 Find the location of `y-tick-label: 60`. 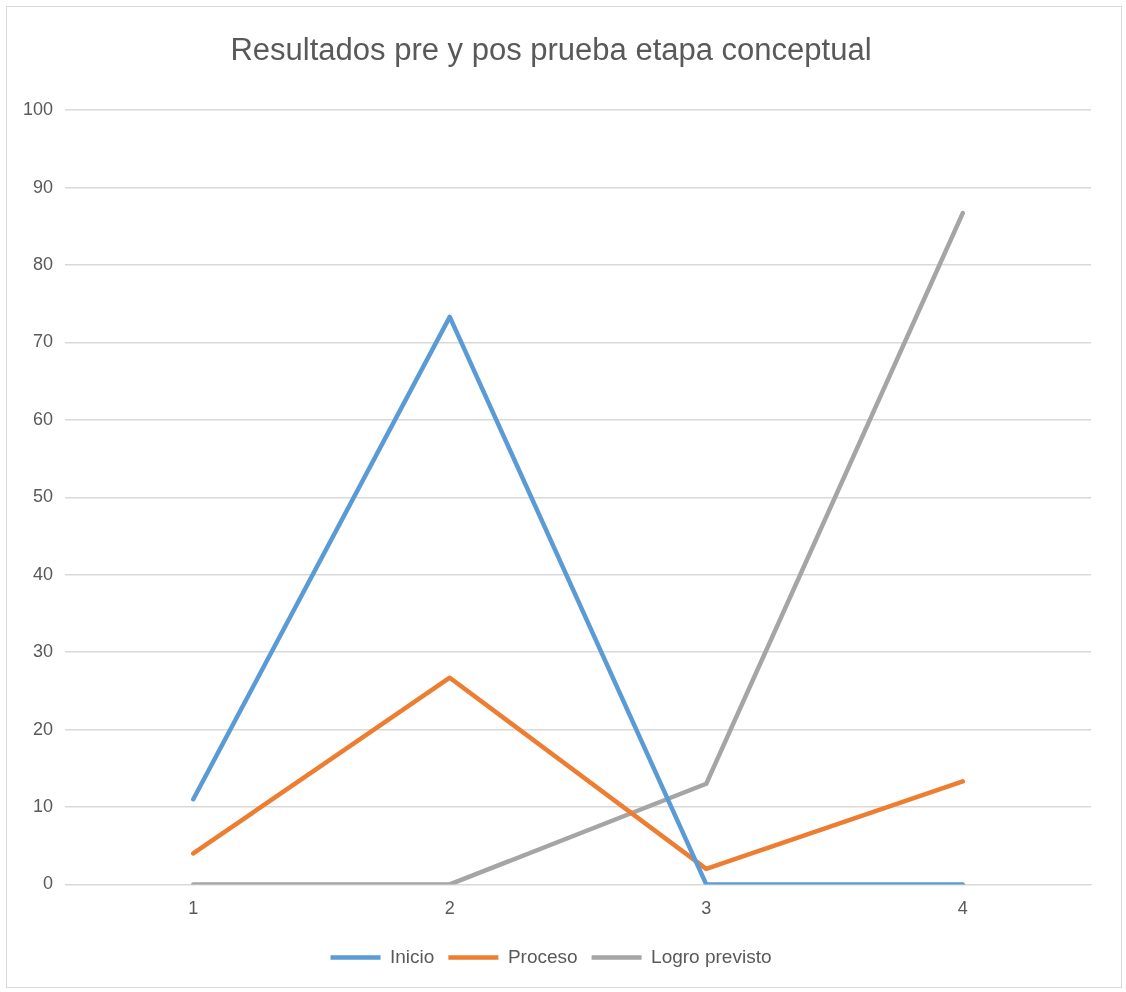

y-tick-label: 60 is located at coordinates (43, 418).